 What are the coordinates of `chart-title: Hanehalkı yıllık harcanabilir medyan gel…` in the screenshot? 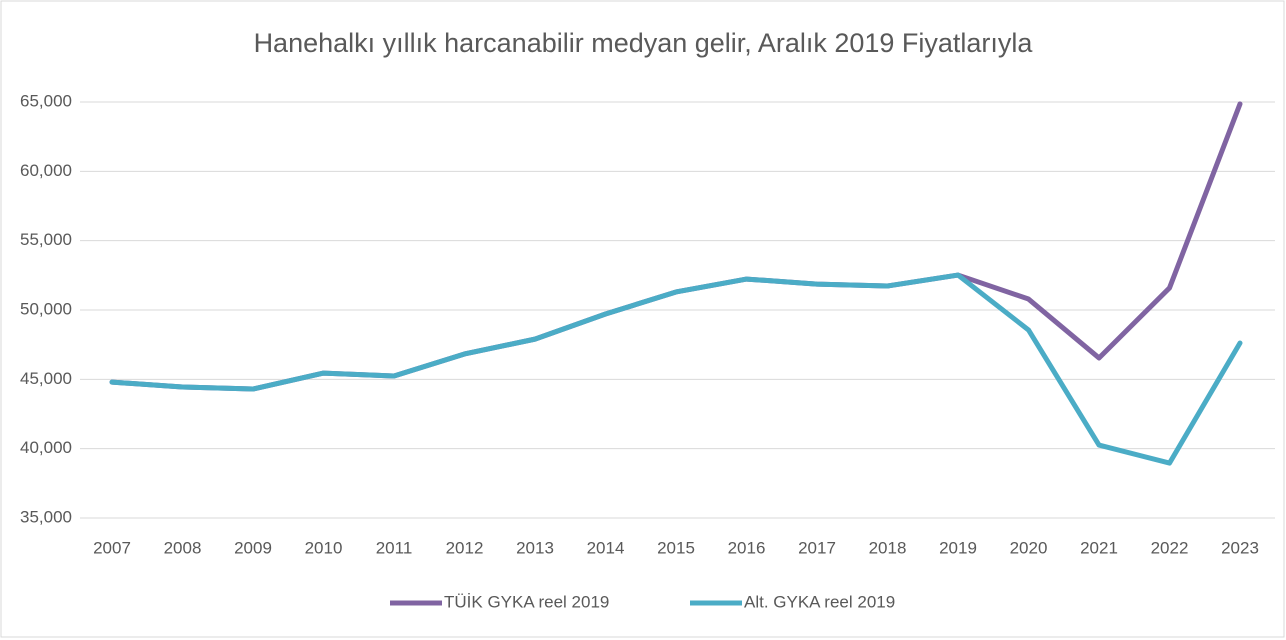 It's located at (644, 43).